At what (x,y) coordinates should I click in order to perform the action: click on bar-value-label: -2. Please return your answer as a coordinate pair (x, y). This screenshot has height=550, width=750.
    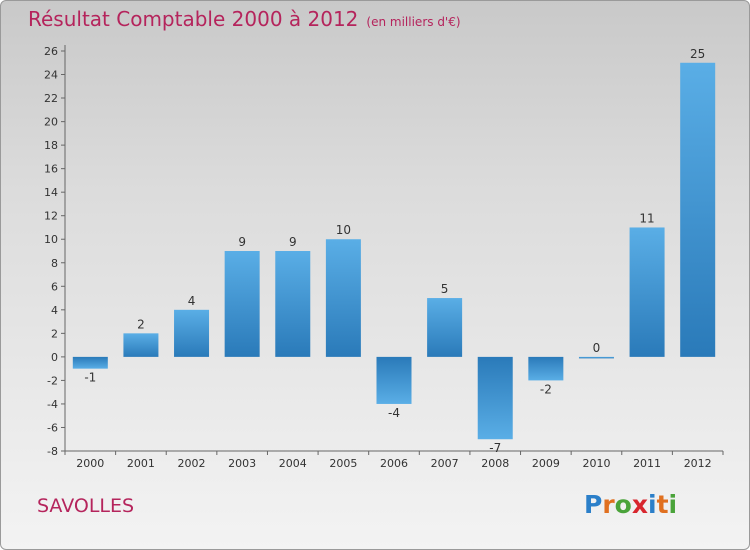
    Looking at the image, I should click on (546, 389).